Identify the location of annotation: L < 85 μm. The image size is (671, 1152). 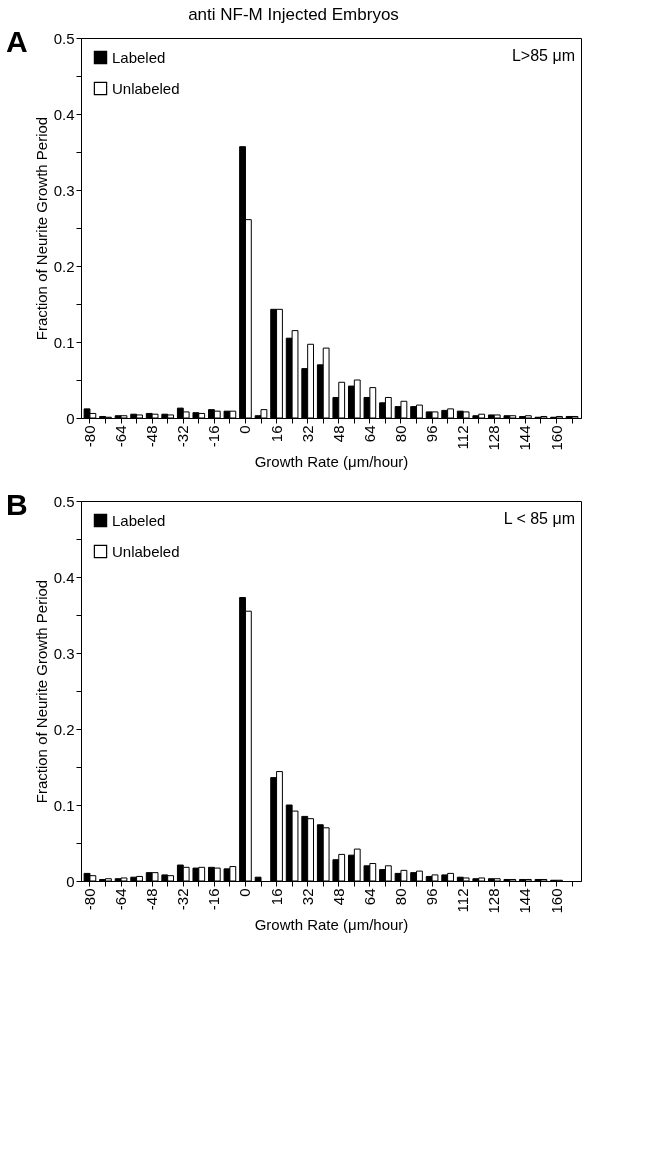
(539, 518).